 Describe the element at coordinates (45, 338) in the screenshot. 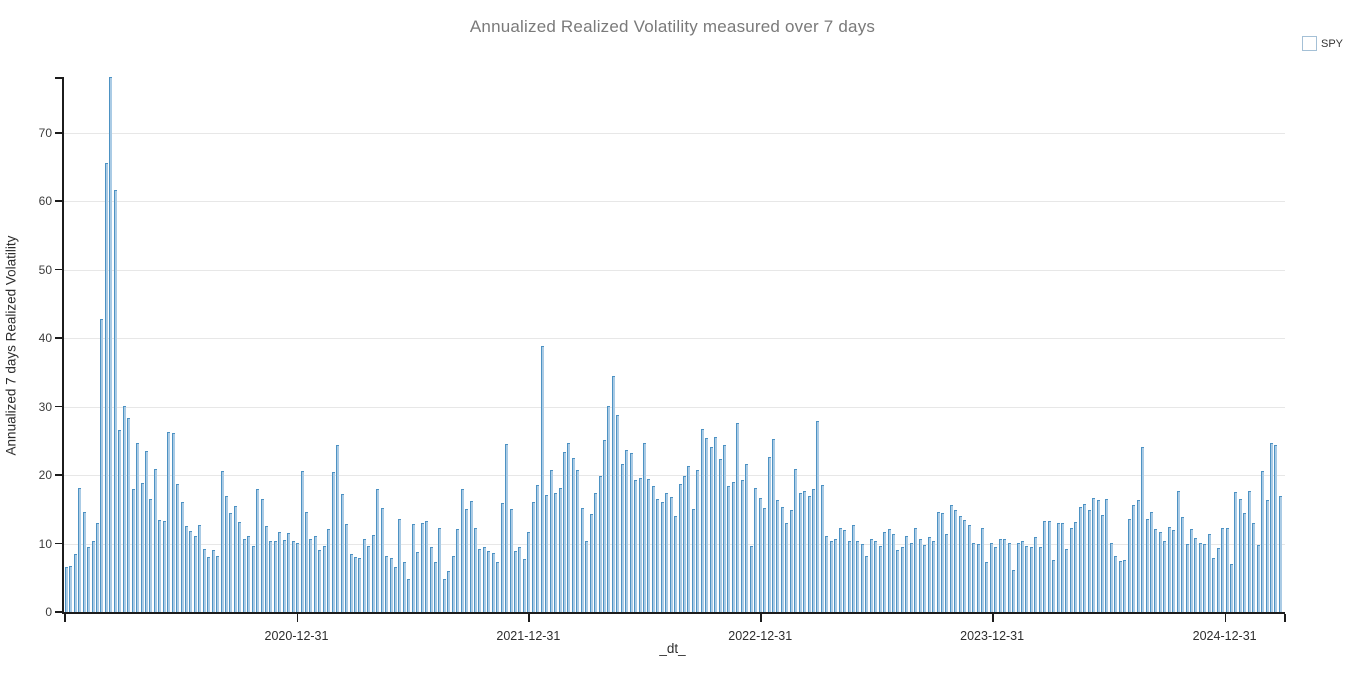

I see `y-tick-label: 40` at that location.